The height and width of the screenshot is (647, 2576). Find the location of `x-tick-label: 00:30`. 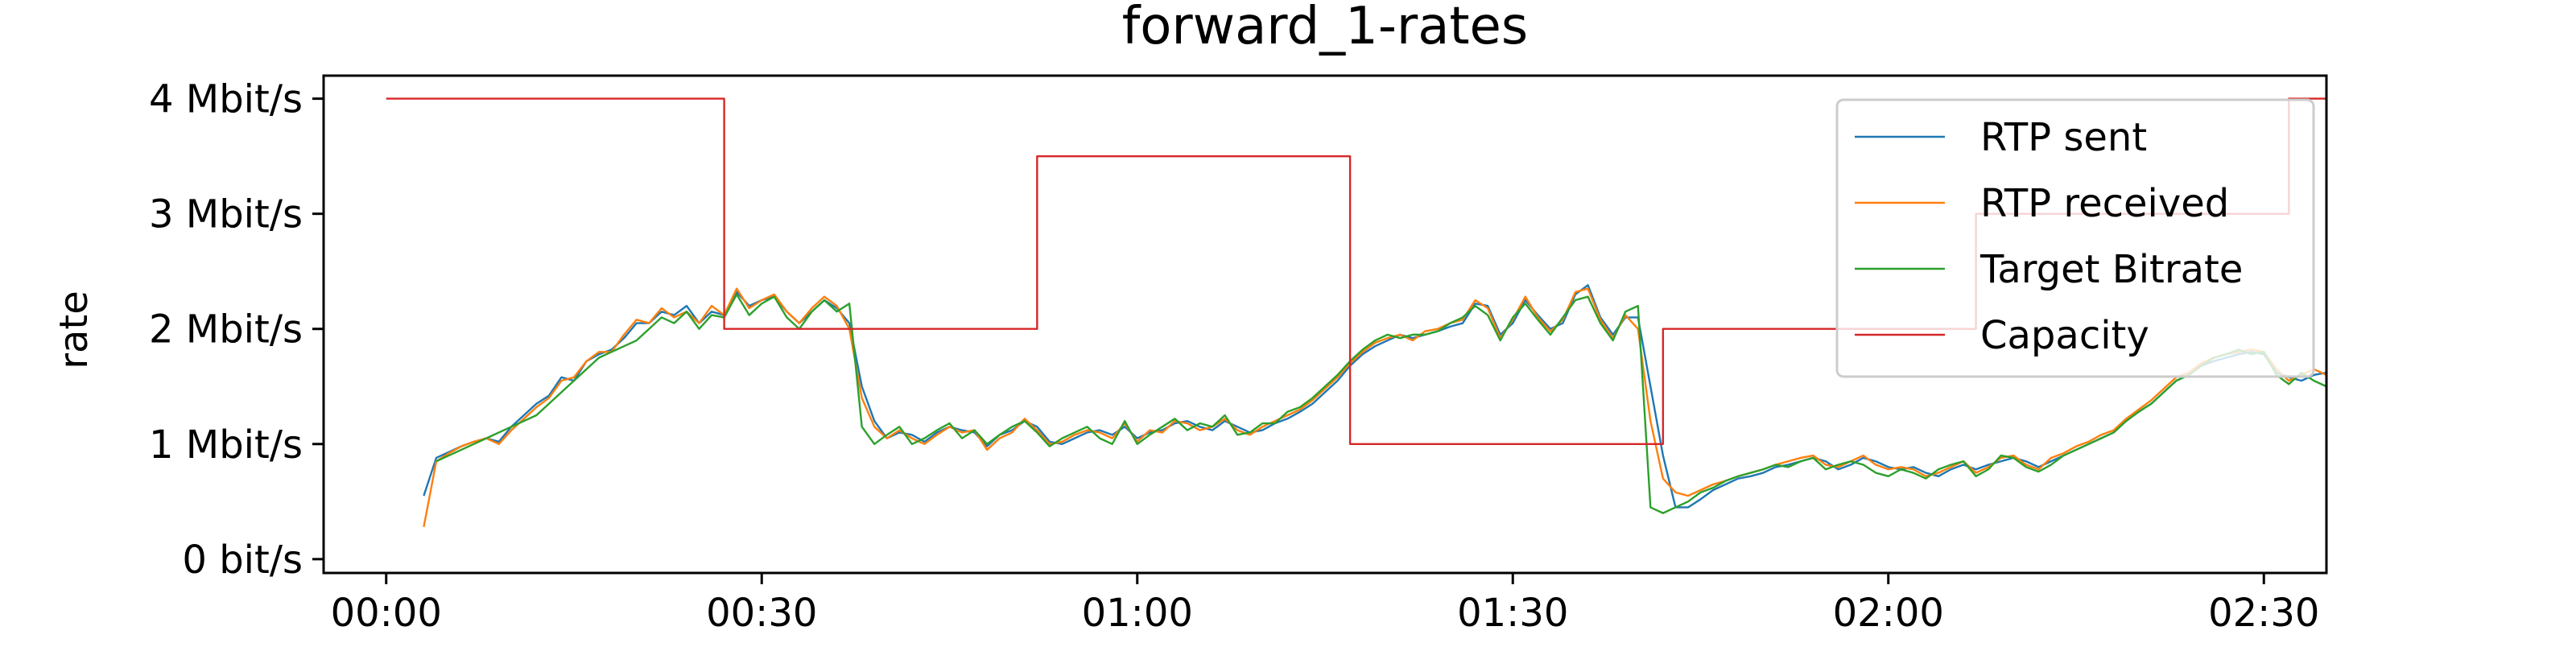

x-tick-label: 00:30 is located at coordinates (761, 613).